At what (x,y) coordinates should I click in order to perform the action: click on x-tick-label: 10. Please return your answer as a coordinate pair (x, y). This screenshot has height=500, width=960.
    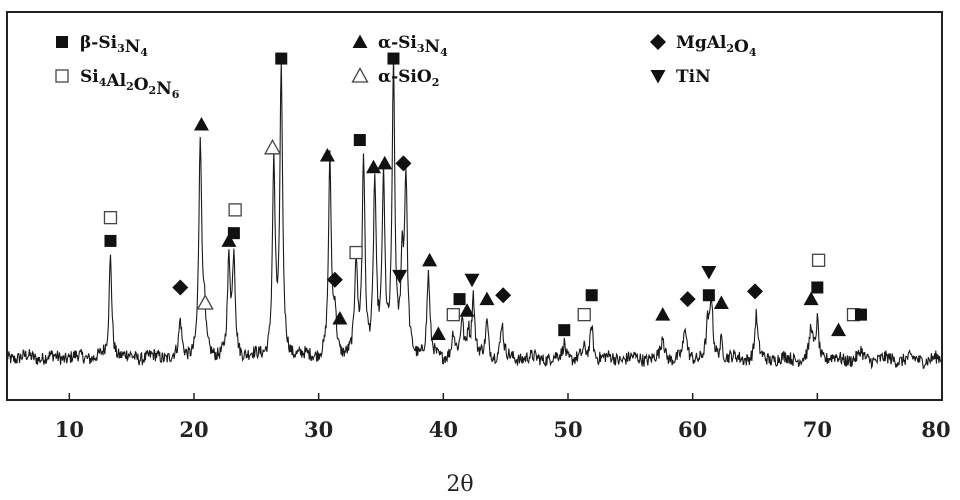
    Looking at the image, I should click on (69, 429).